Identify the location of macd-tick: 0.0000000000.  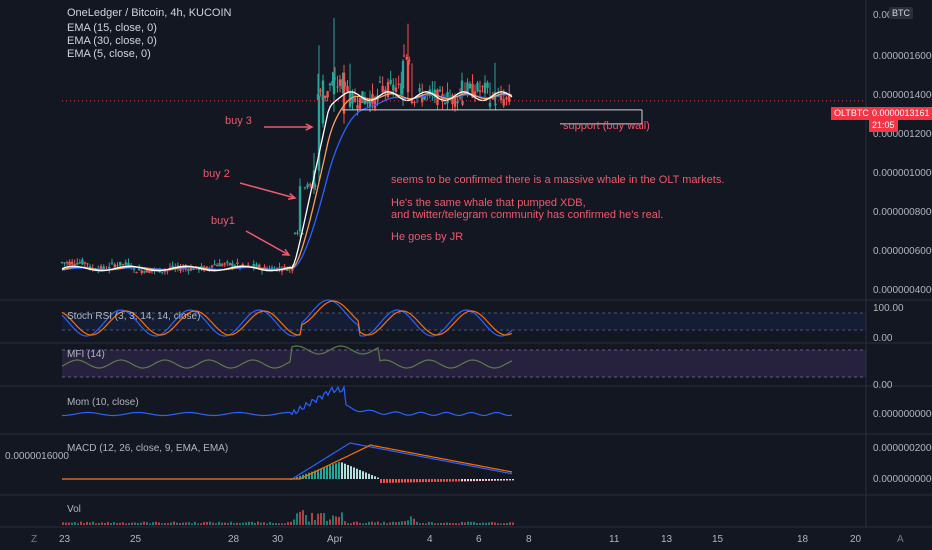
(902, 479).